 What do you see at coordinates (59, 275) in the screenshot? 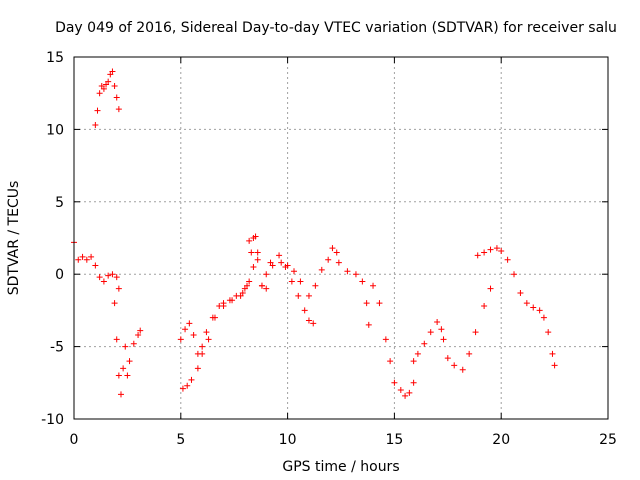
I see `y-tick-label: 0` at bounding box center [59, 275].